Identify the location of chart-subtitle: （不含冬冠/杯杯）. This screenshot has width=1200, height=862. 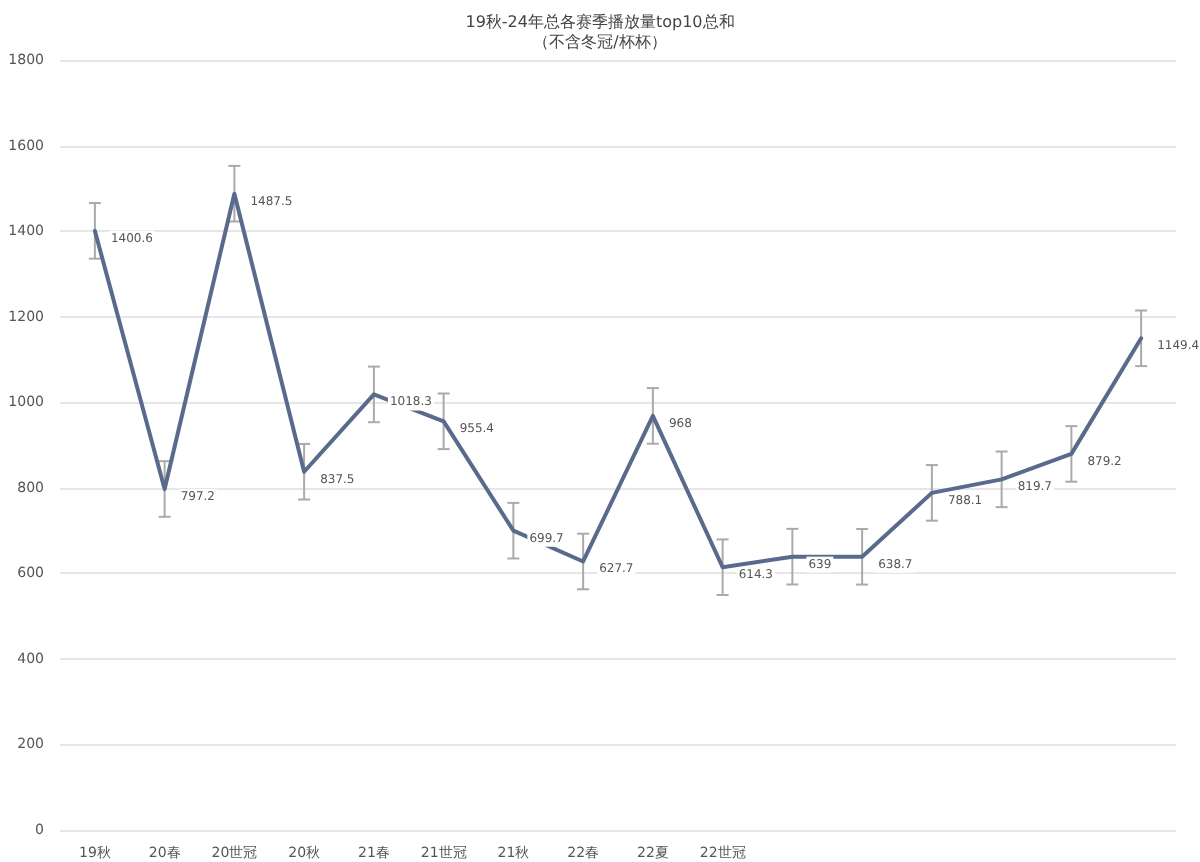
(600, 42).